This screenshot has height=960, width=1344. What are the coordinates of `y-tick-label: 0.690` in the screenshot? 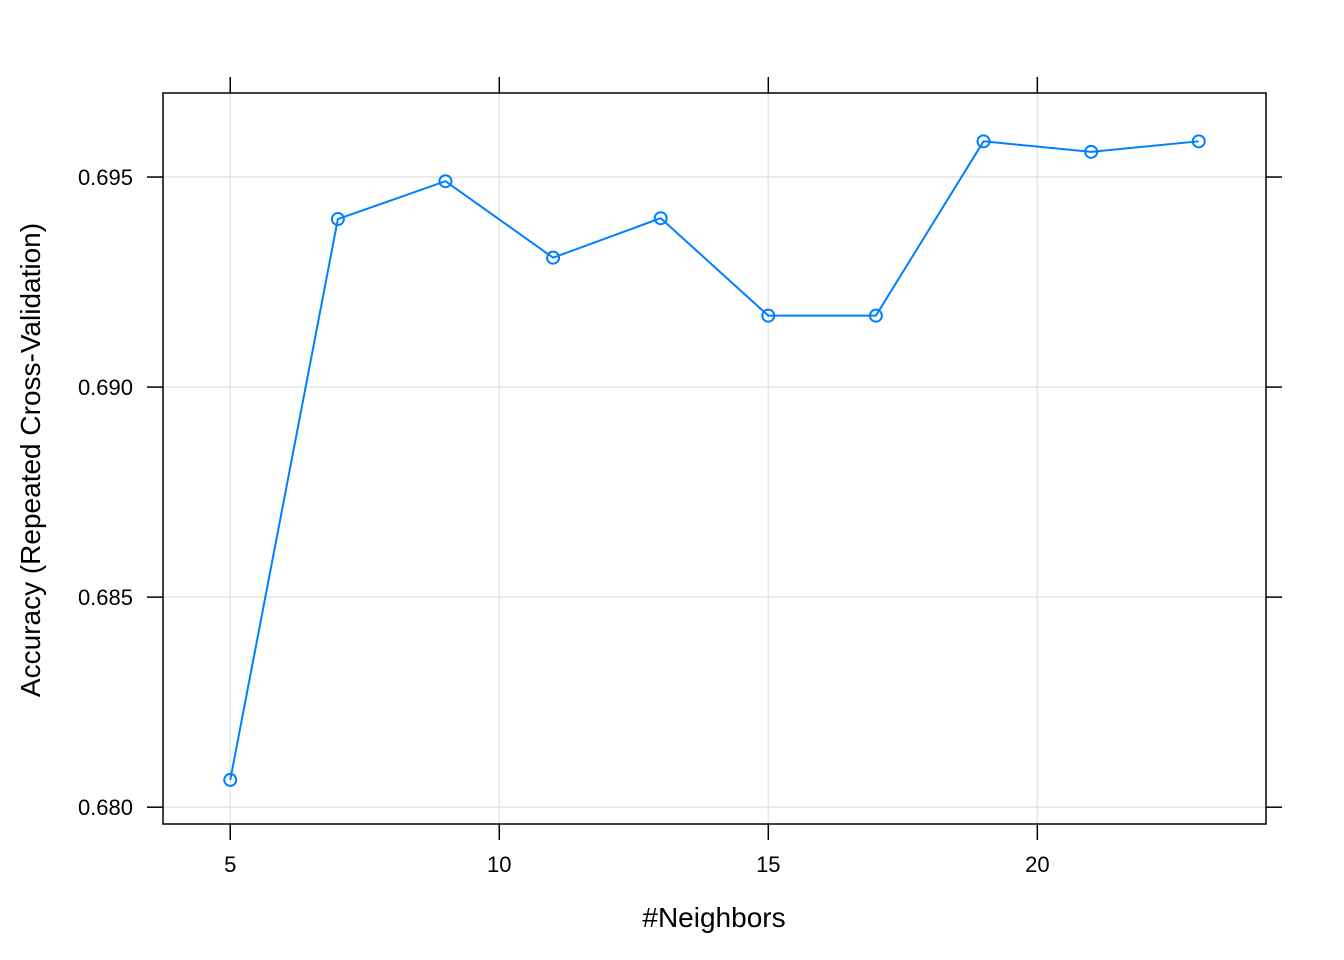 It's located at (105, 387).